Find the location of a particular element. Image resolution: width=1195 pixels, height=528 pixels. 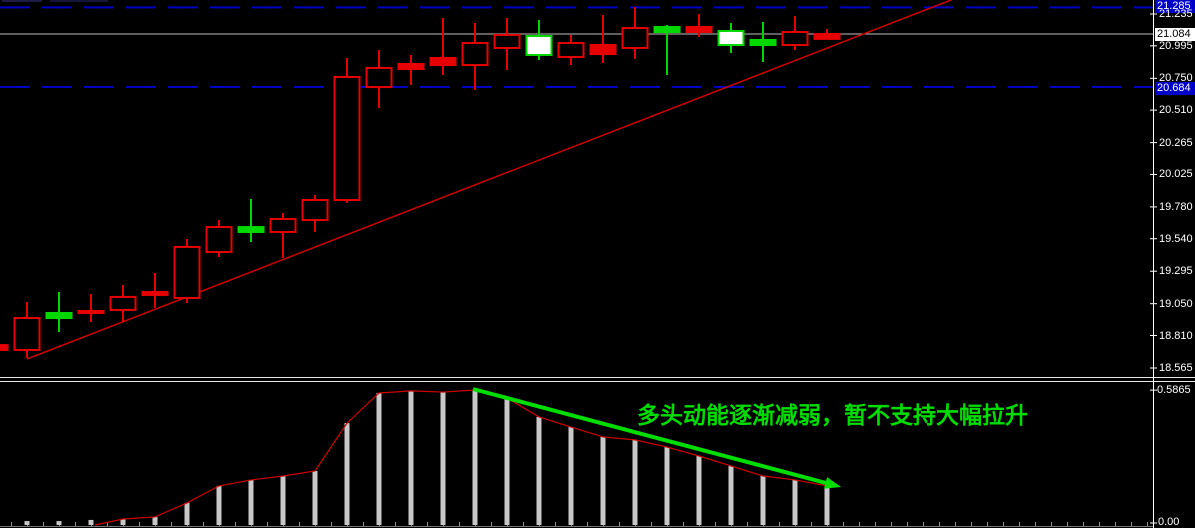

price-tick-label: 19.295 is located at coordinates (1176, 271).